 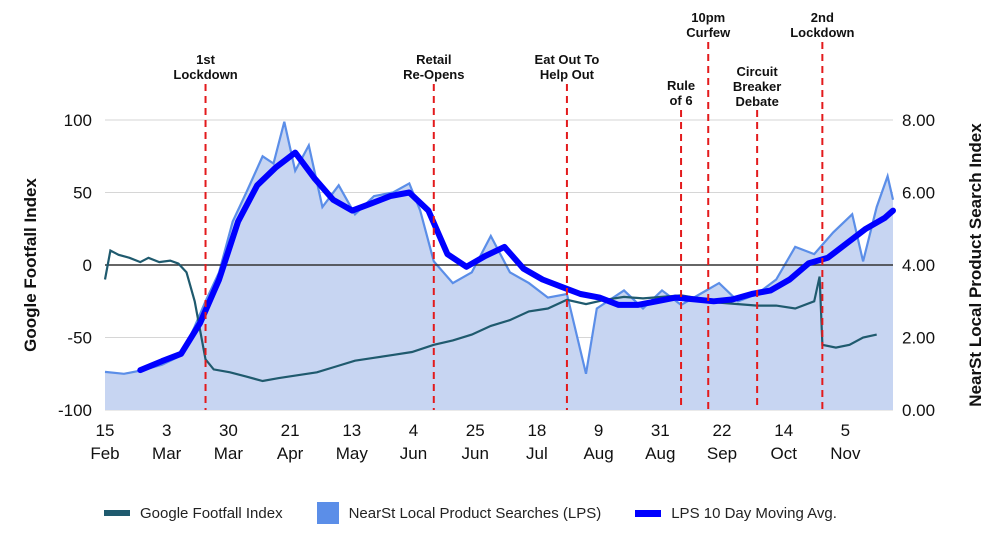 I want to click on y-right-tick: 0.00, so click(x=918, y=410).